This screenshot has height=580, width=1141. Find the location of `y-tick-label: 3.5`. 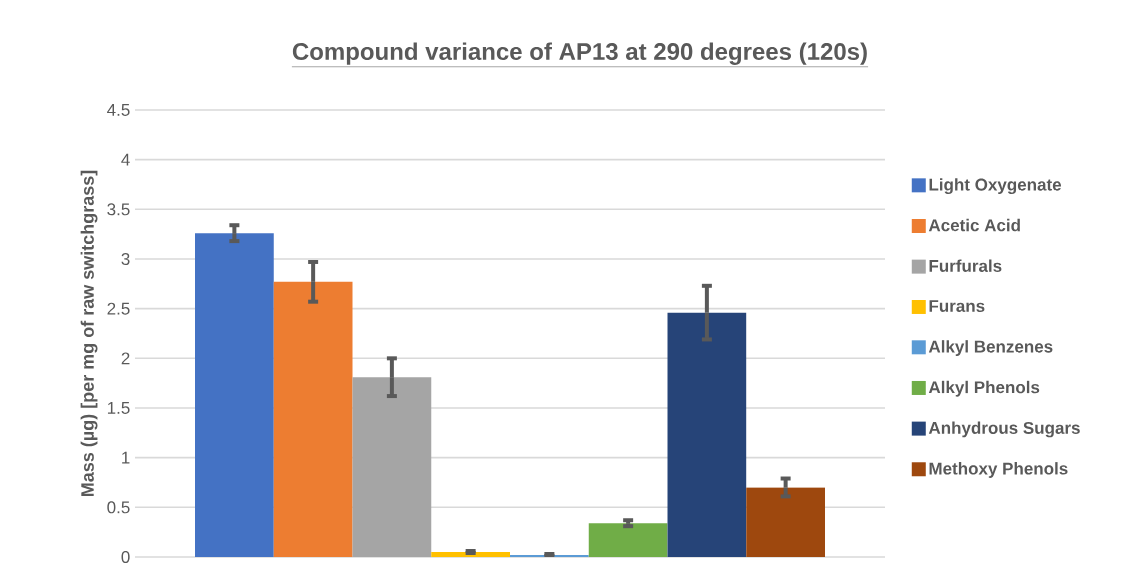

y-tick-label: 3.5 is located at coordinates (118, 209).